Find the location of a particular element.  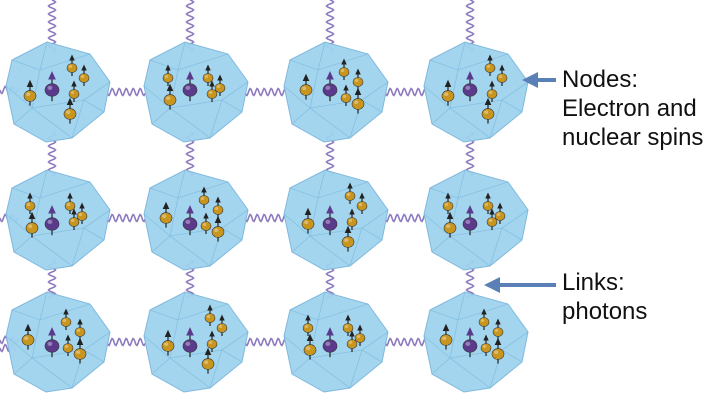

links-pointer-arrow-head is located at coordinates (492, 285).